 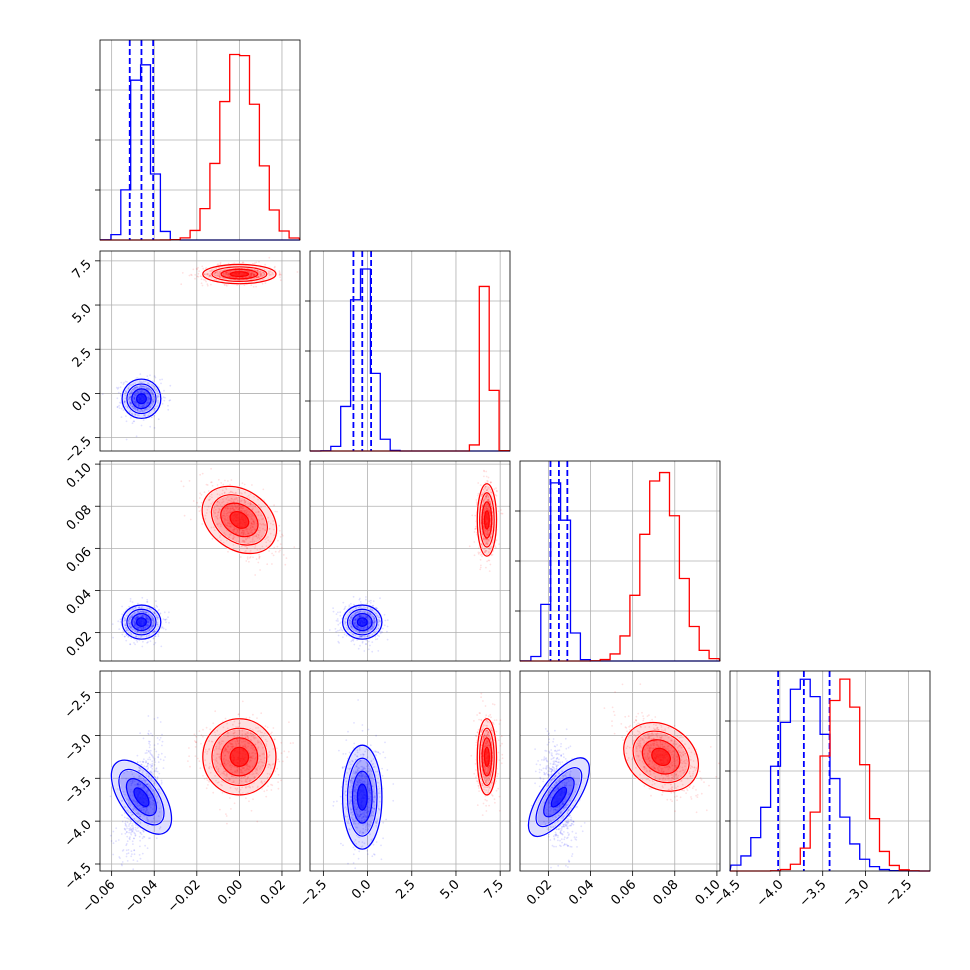 What do you see at coordinates (620, 561) in the screenshot?
I see `histogram-panel` at bounding box center [620, 561].